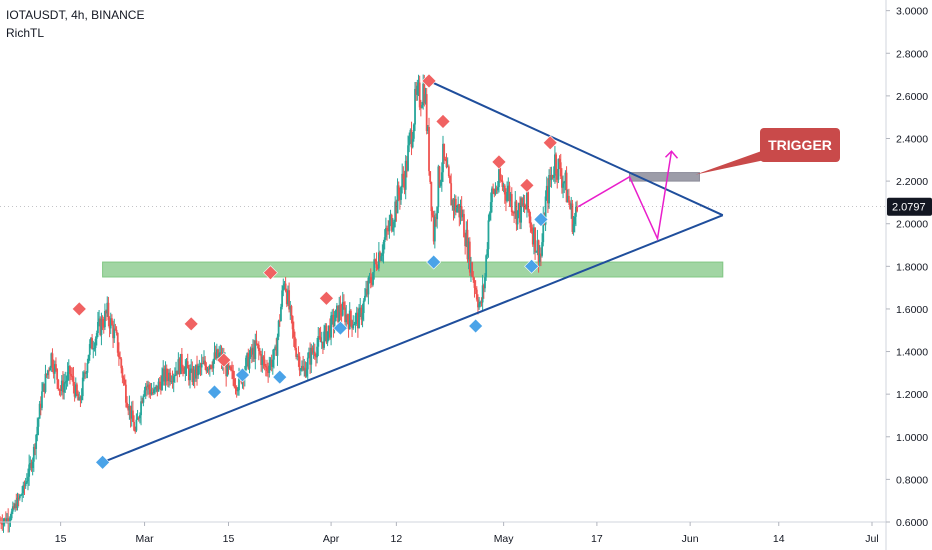  What do you see at coordinates (103, 462) in the screenshot?
I see `swing-low-marker` at bounding box center [103, 462].